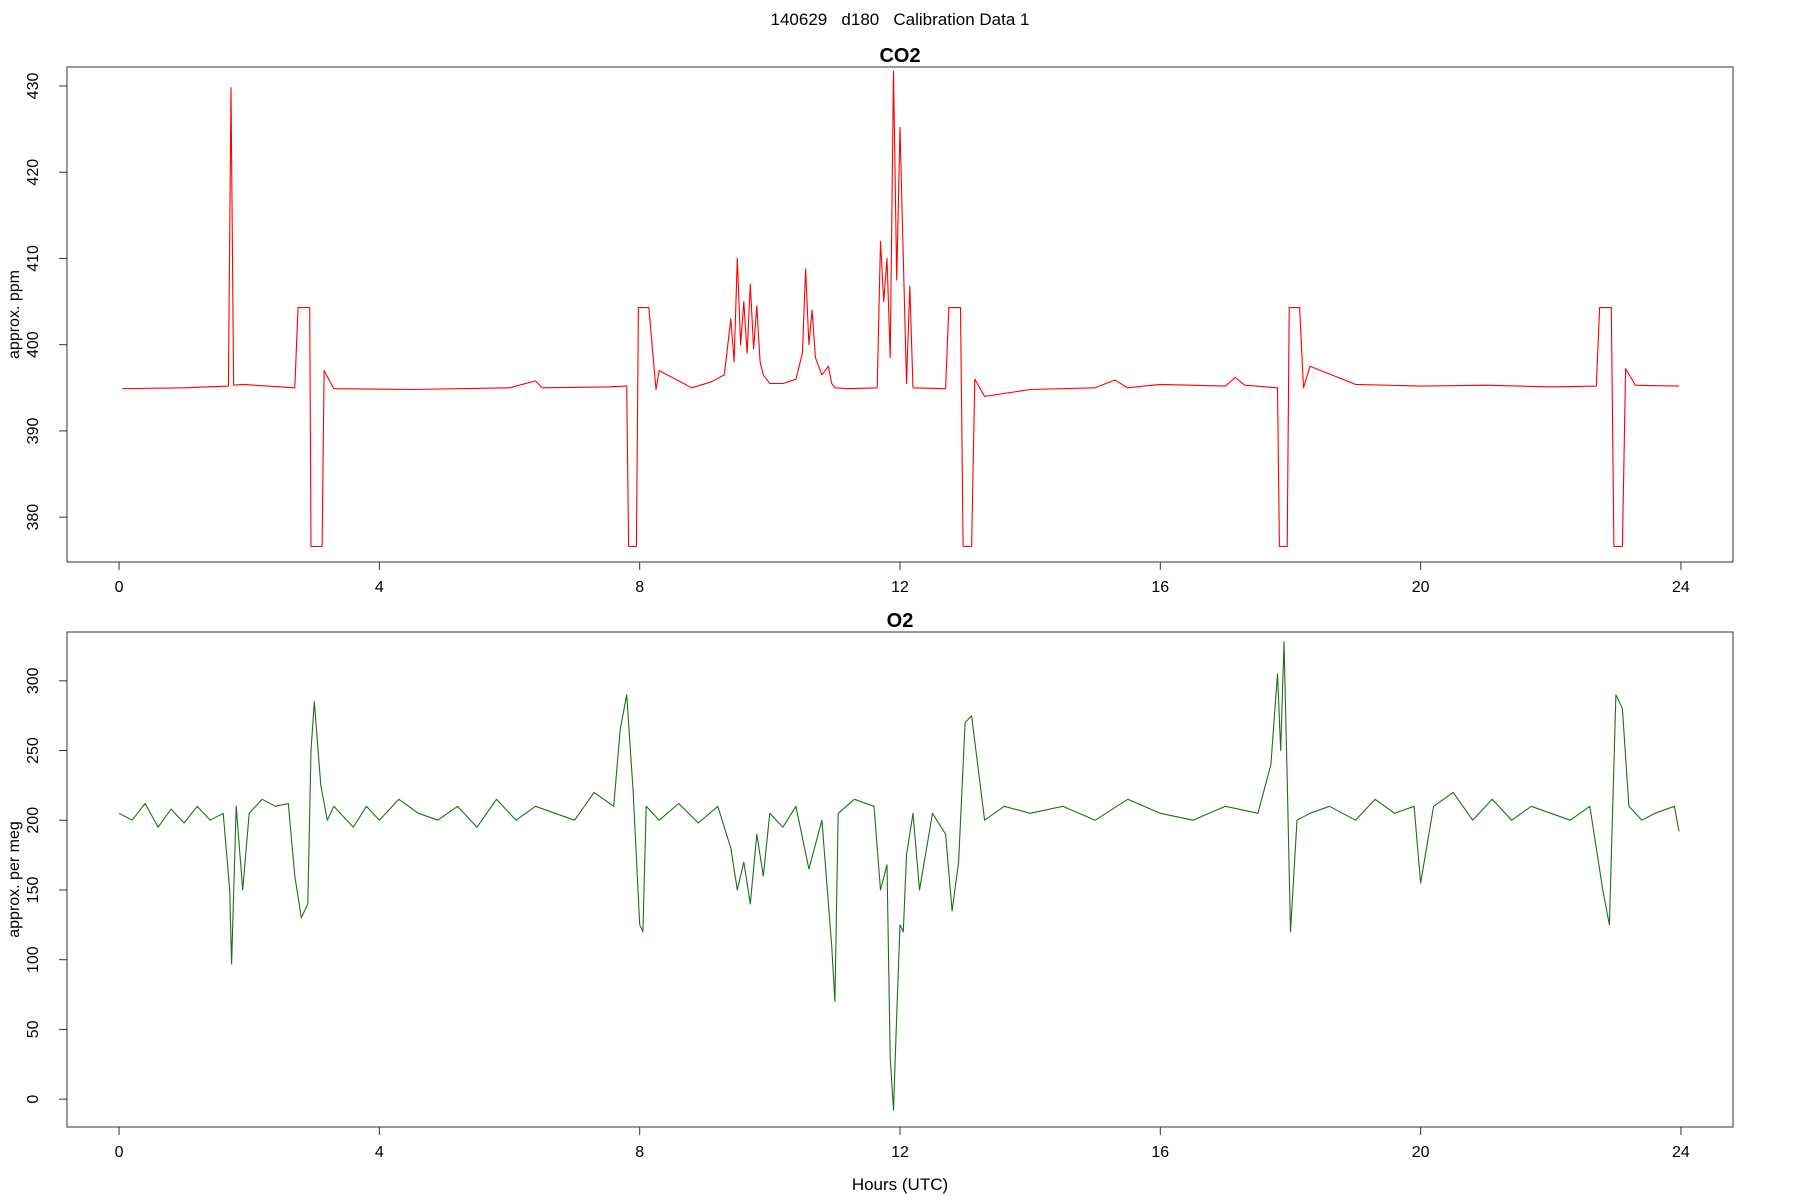 This screenshot has width=1800, height=1200. What do you see at coordinates (33, 820) in the screenshot?
I see `y-tick-label: 200` at bounding box center [33, 820].